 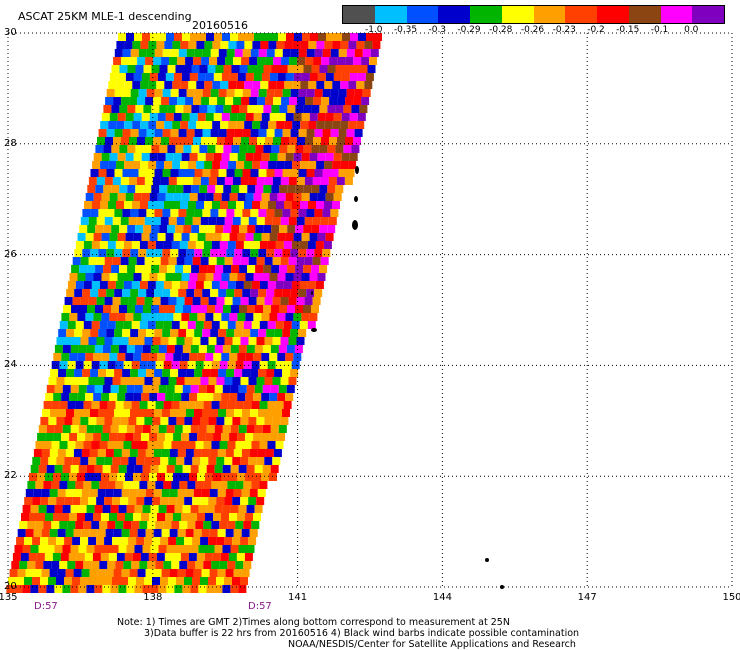 What do you see at coordinates (437, 30) in the screenshot?
I see `color-scale-label: -0.3` at bounding box center [437, 30].